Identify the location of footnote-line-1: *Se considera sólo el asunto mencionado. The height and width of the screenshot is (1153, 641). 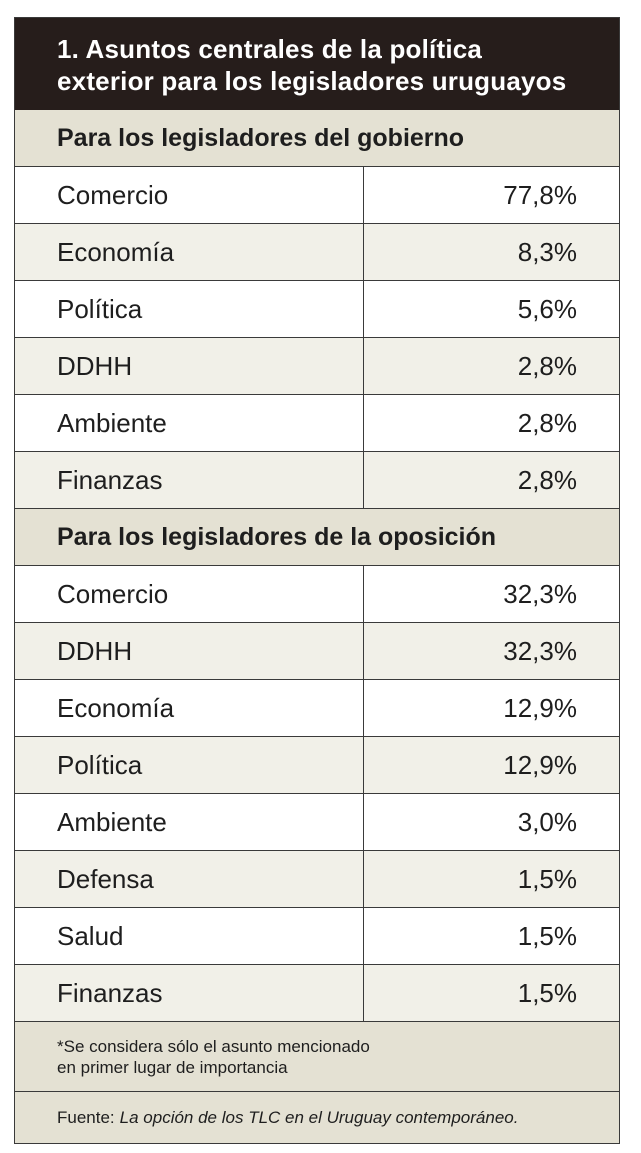
(213, 1046).